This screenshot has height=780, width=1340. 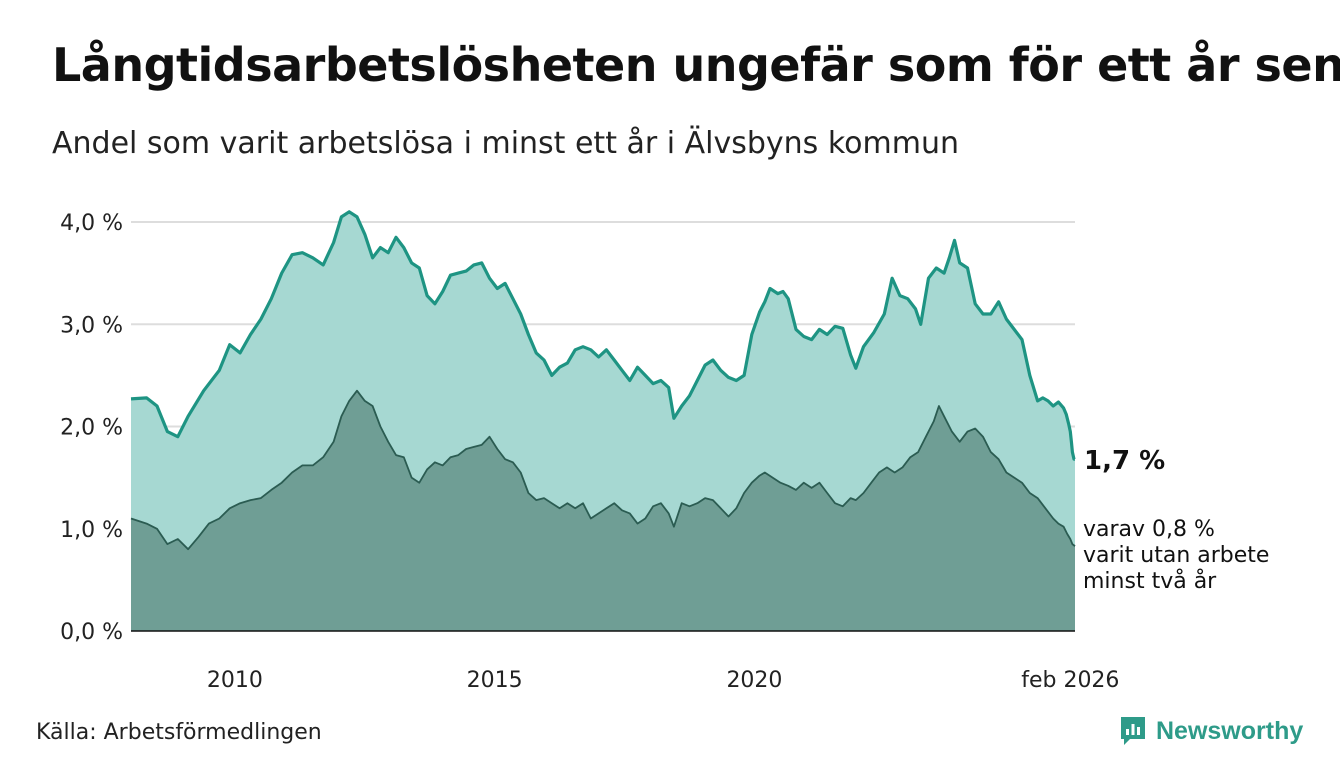 I want to click on y-tick-label: 2,0 %, so click(x=91, y=428).